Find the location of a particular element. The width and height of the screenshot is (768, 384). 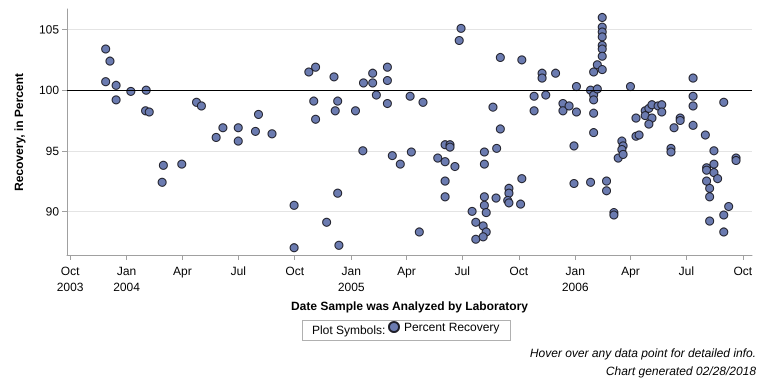

y-tick-label: 95 is located at coordinates (53, 151).